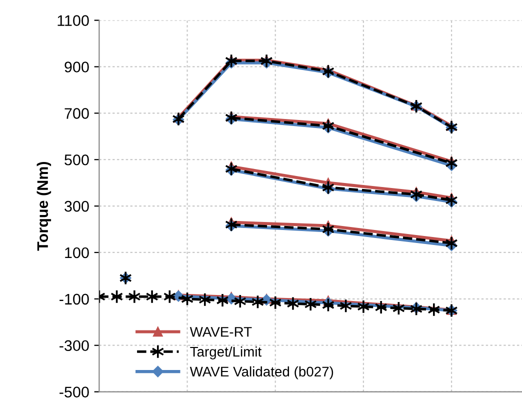 Image resolution: width=522 pixels, height=406 pixels. Describe the element at coordinates (226, 353) in the screenshot. I see `legend-label: Target/Limit` at that location.